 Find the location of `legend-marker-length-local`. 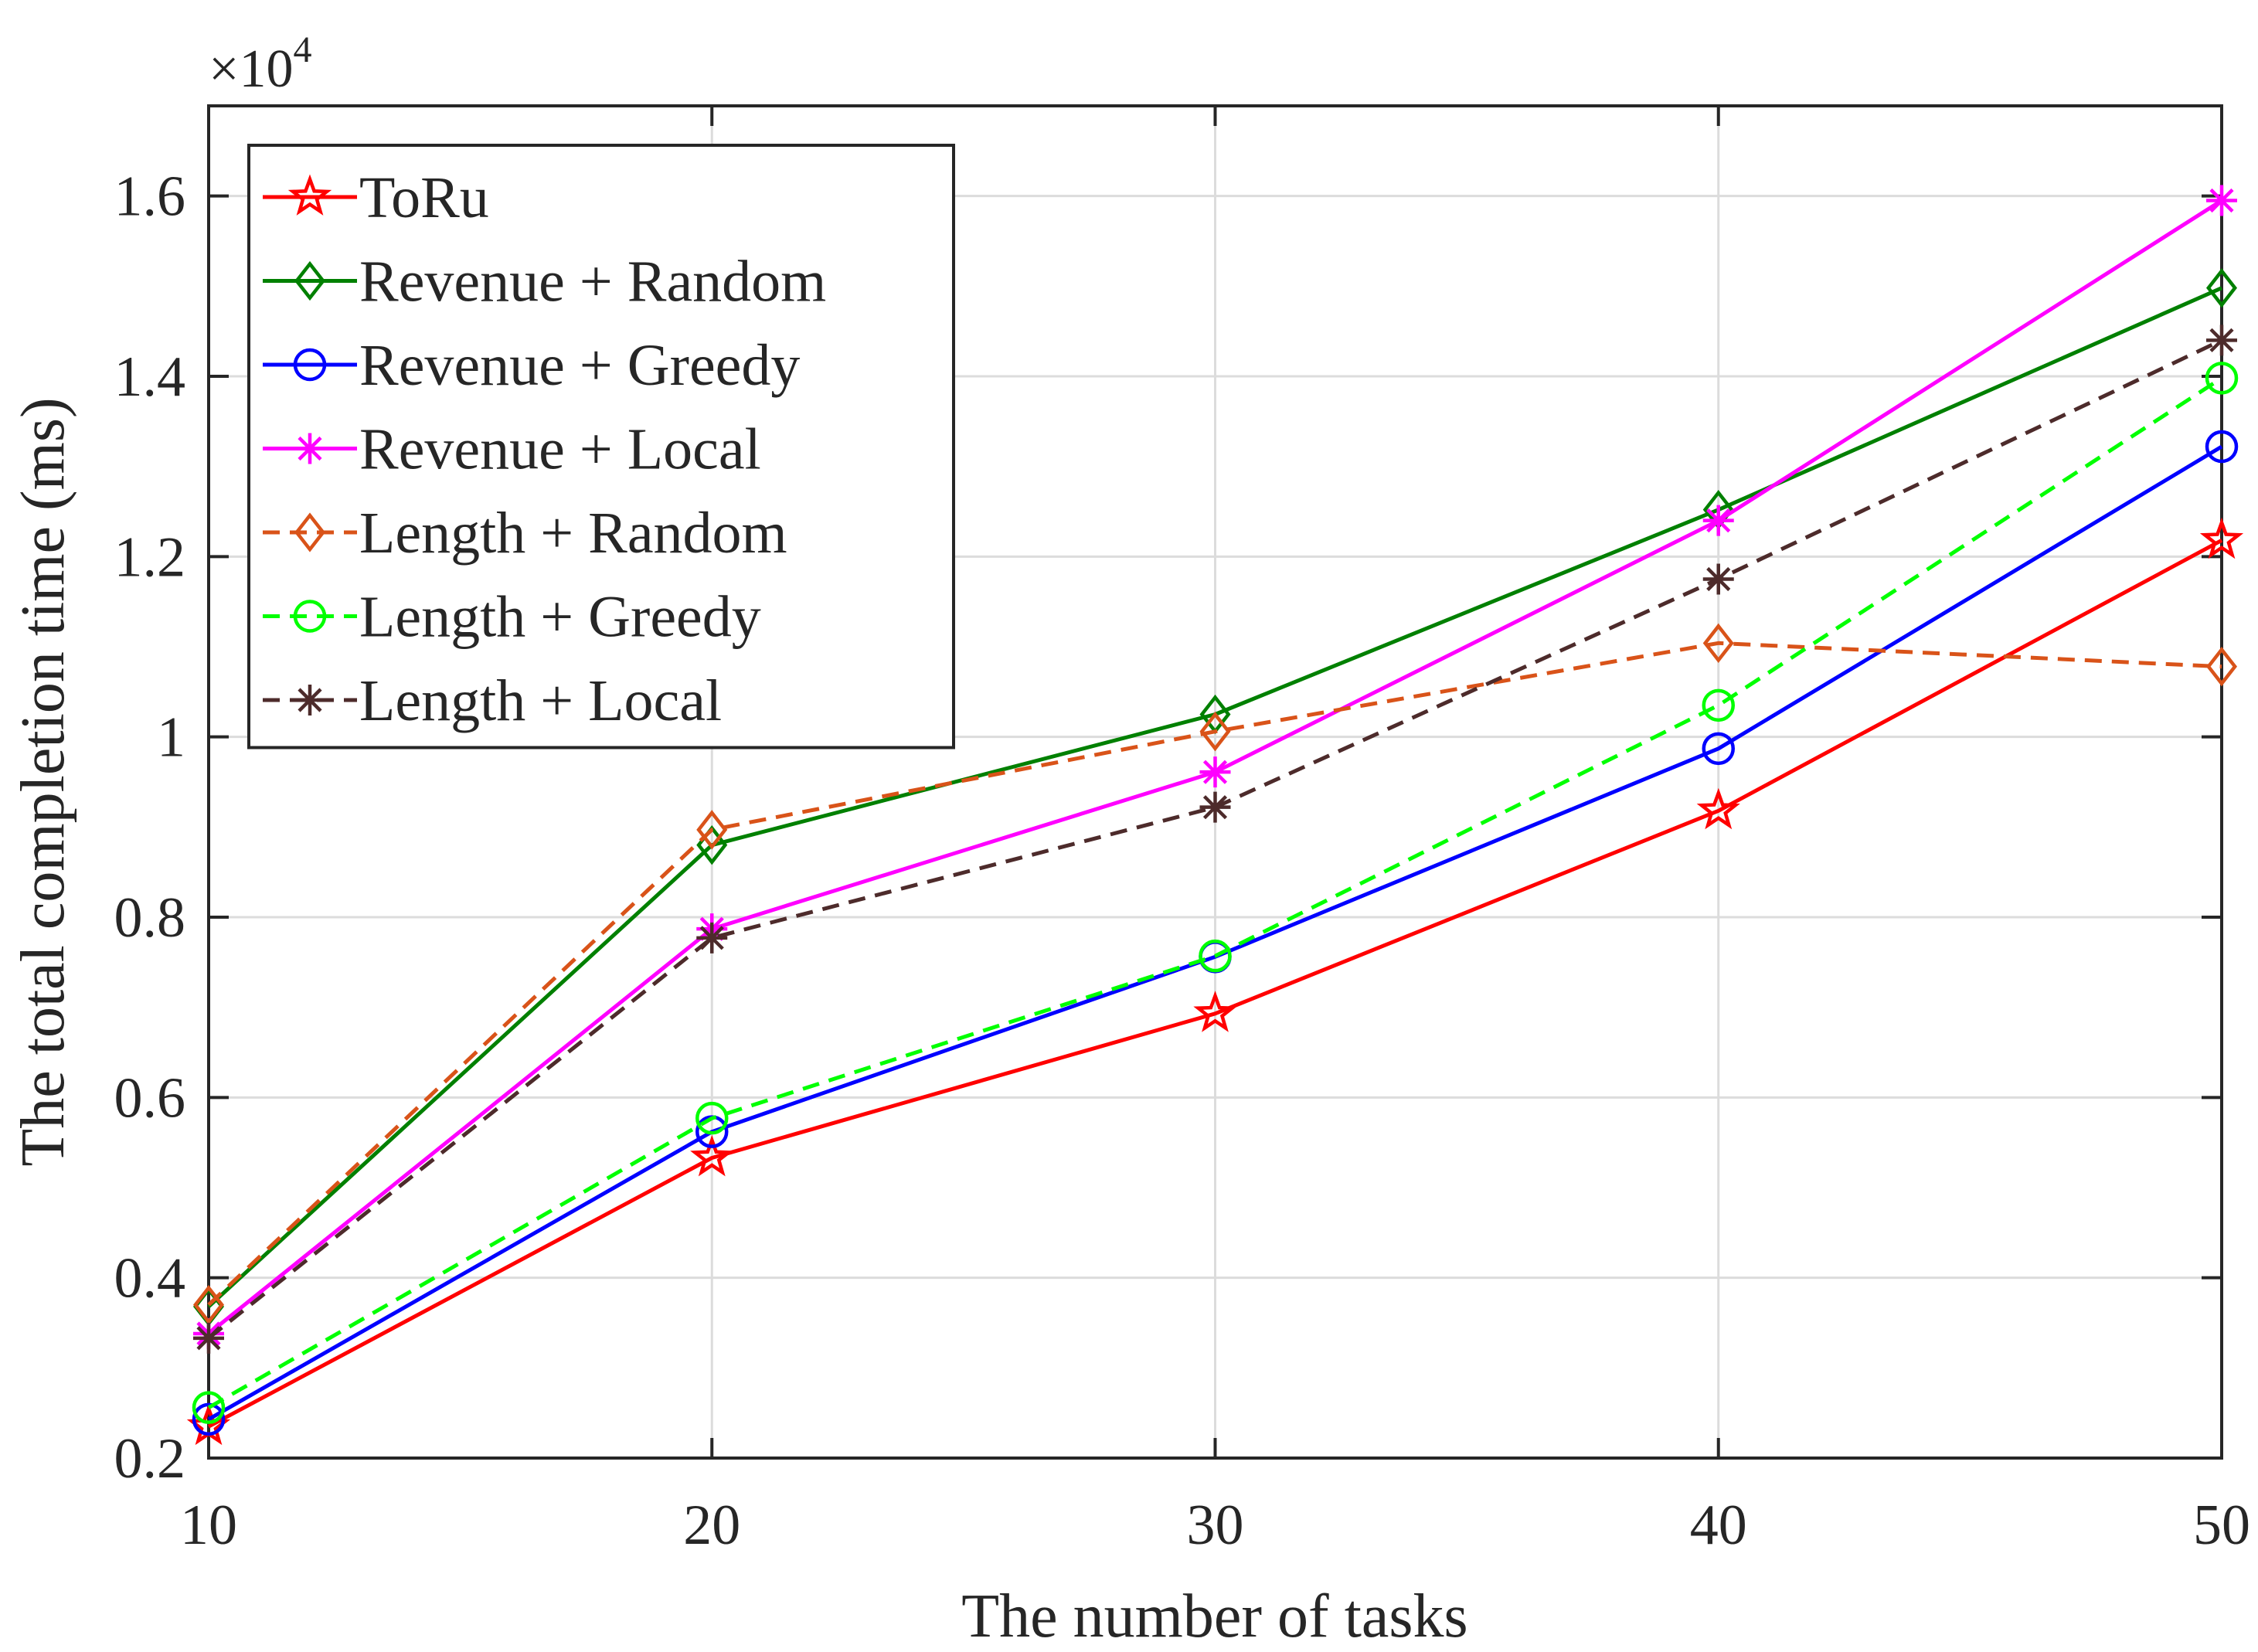

legend-marker-length-local is located at coordinates (310, 700).